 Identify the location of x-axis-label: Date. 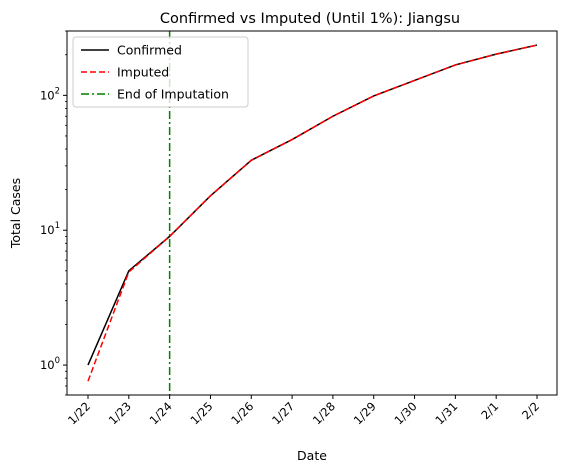
(312, 455).